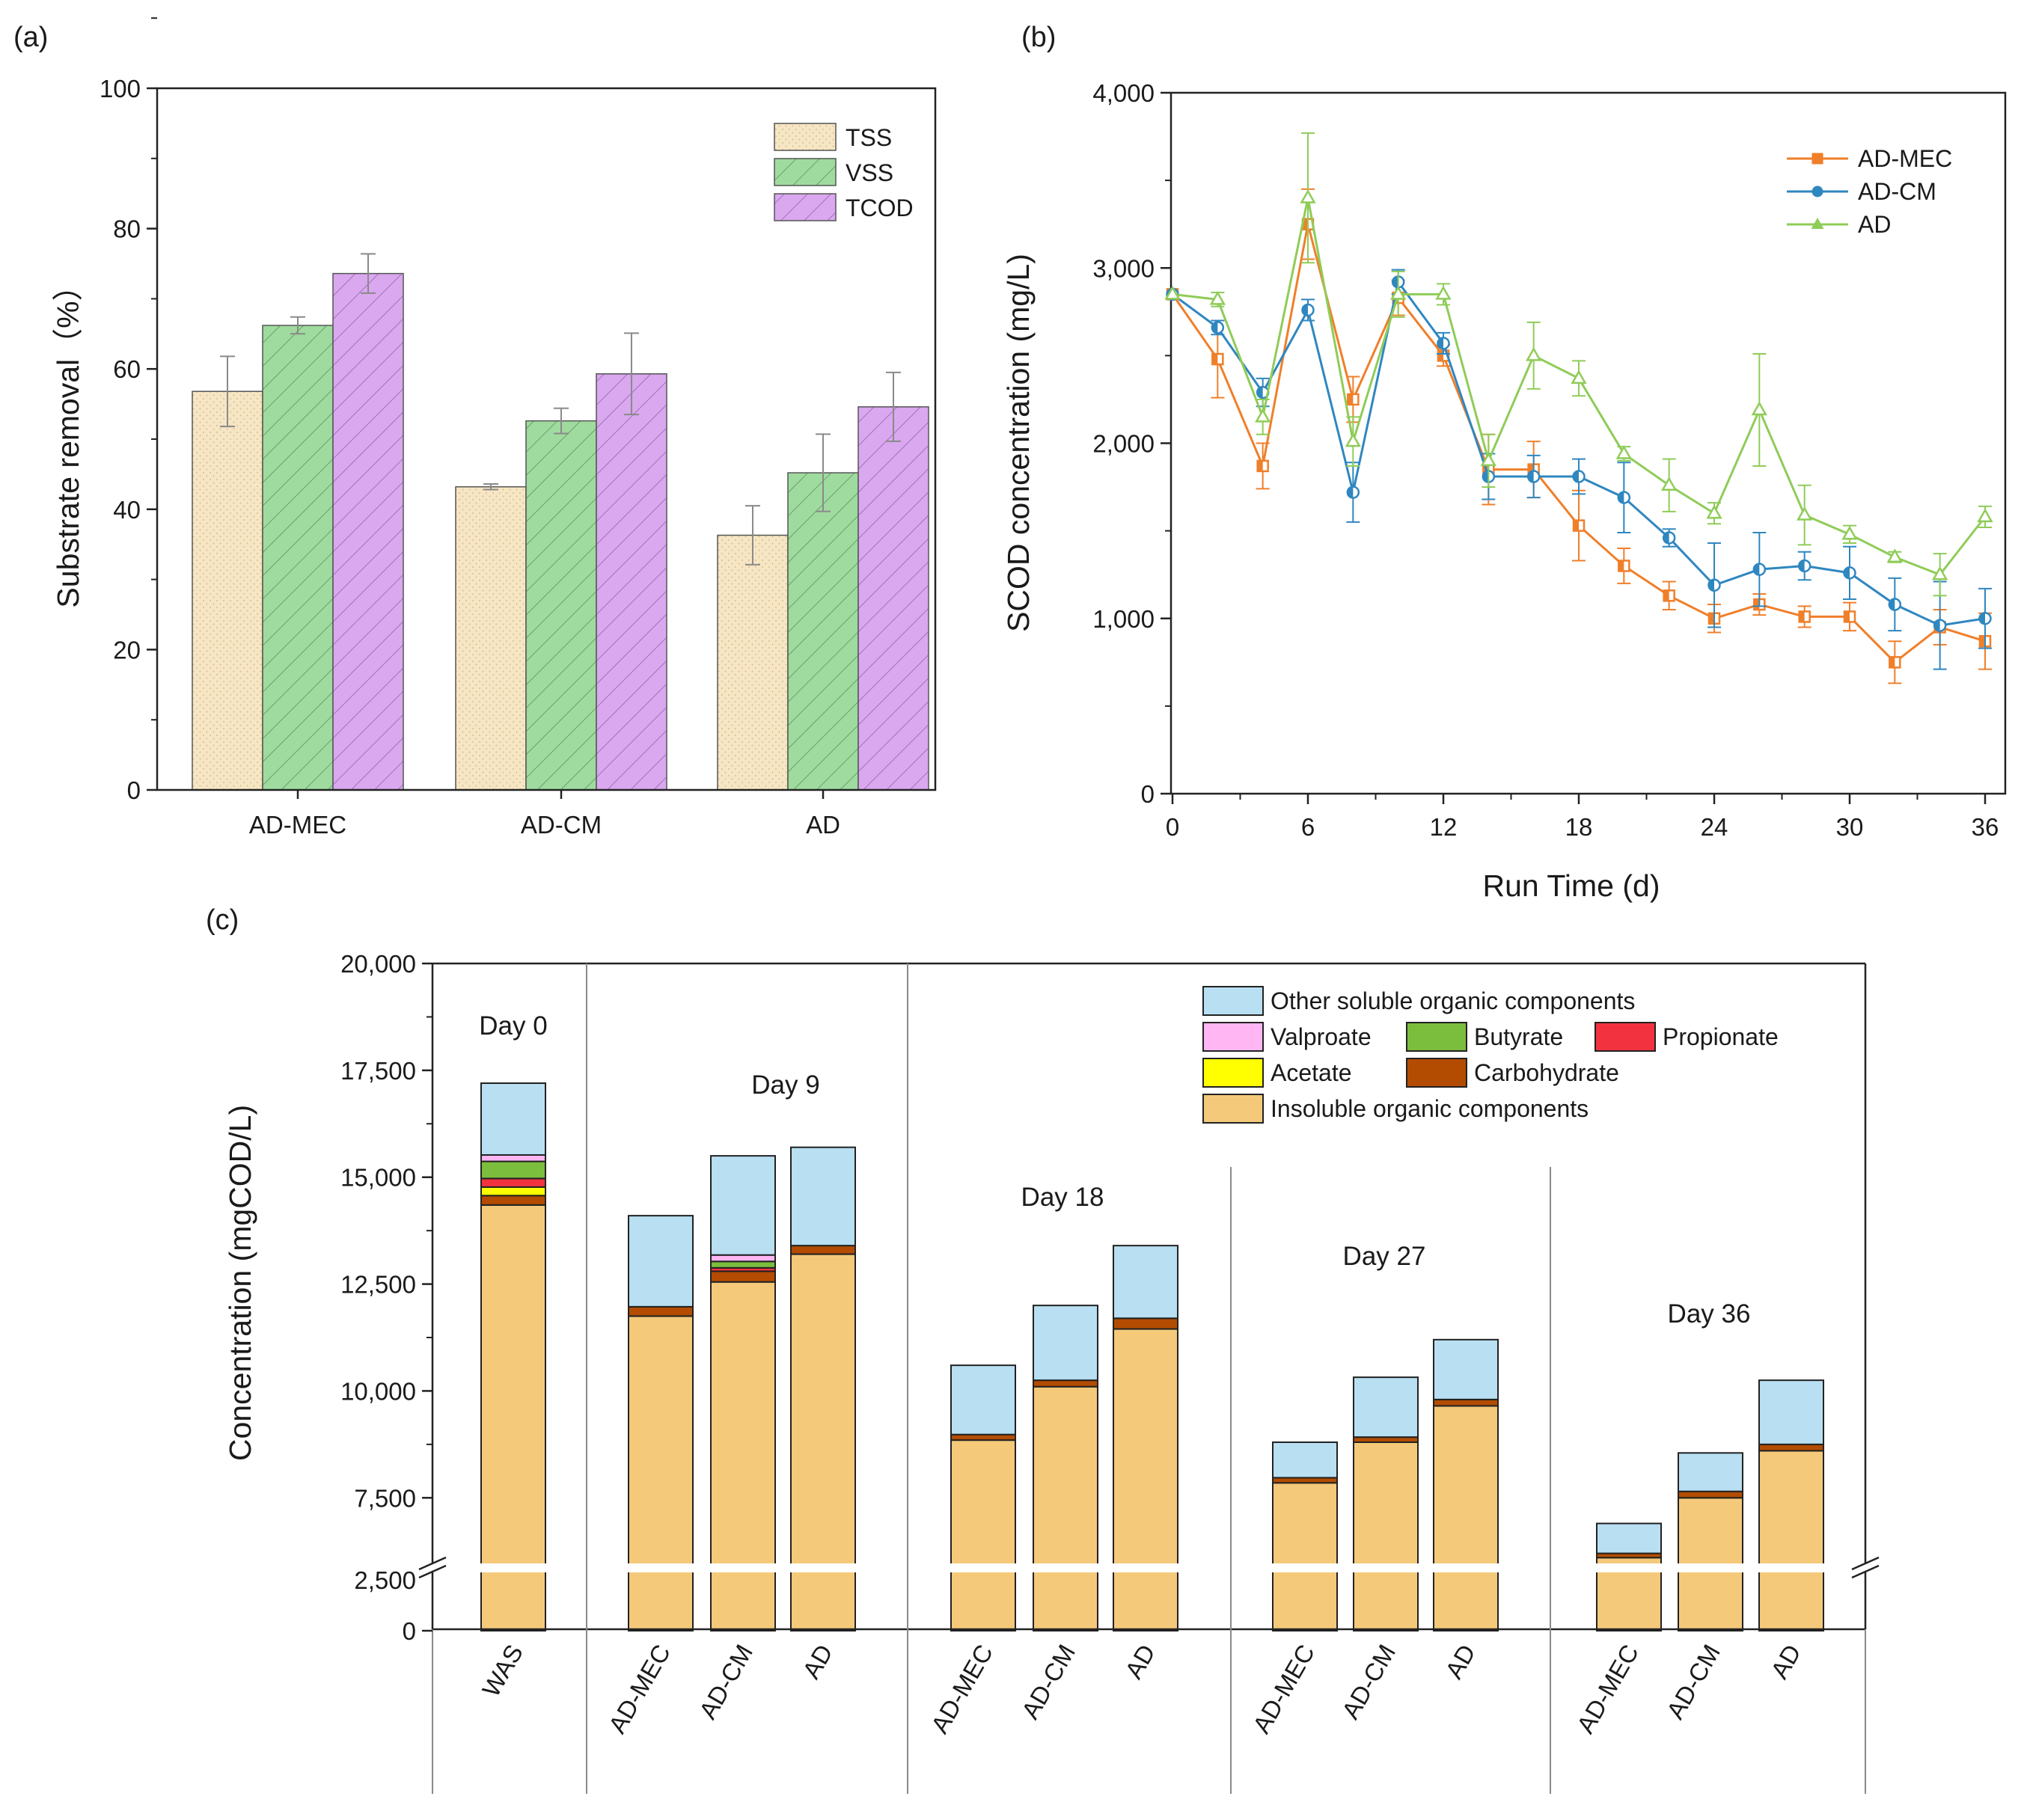  What do you see at coordinates (1123, 619) in the screenshot?
I see `y-tick-label: 1,000` at bounding box center [1123, 619].